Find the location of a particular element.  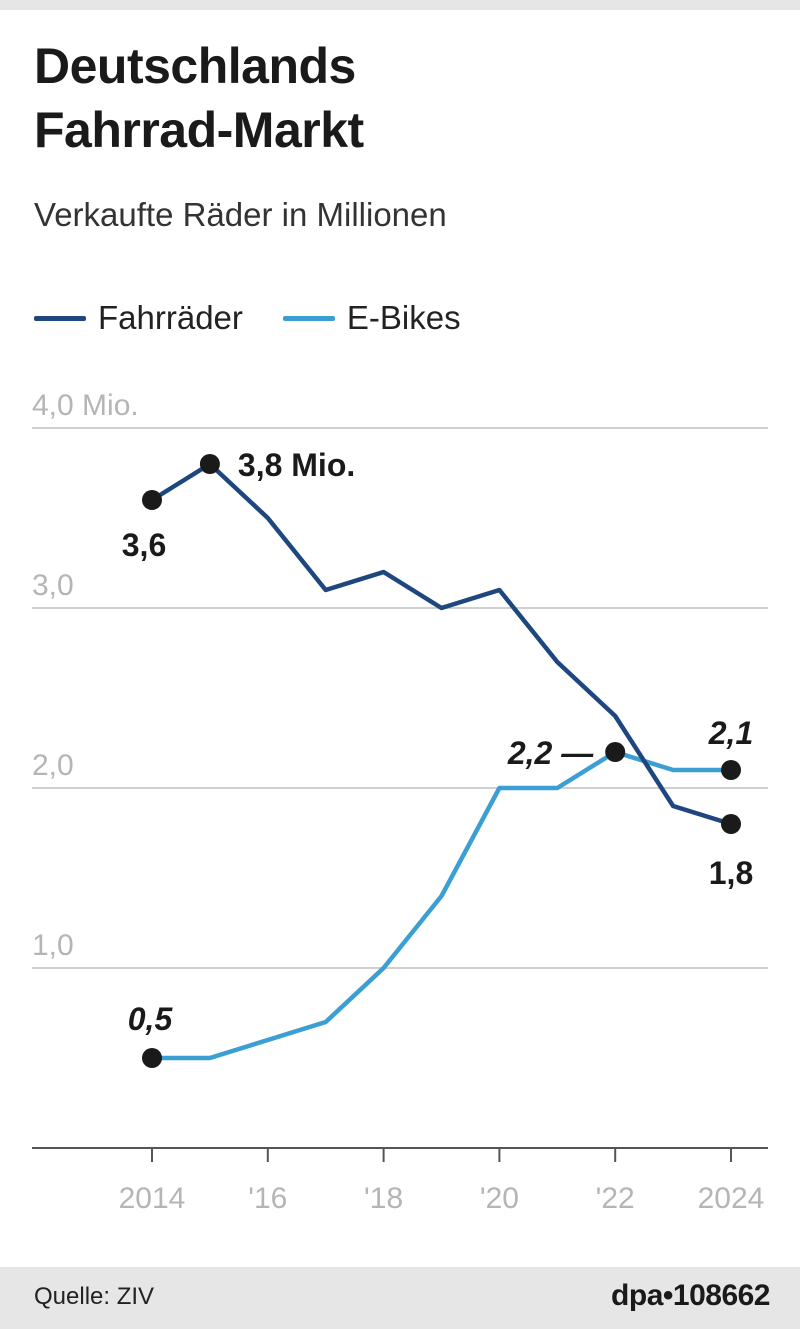

legend-label-fahrraeder: Fahrräder is located at coordinates (170, 317).